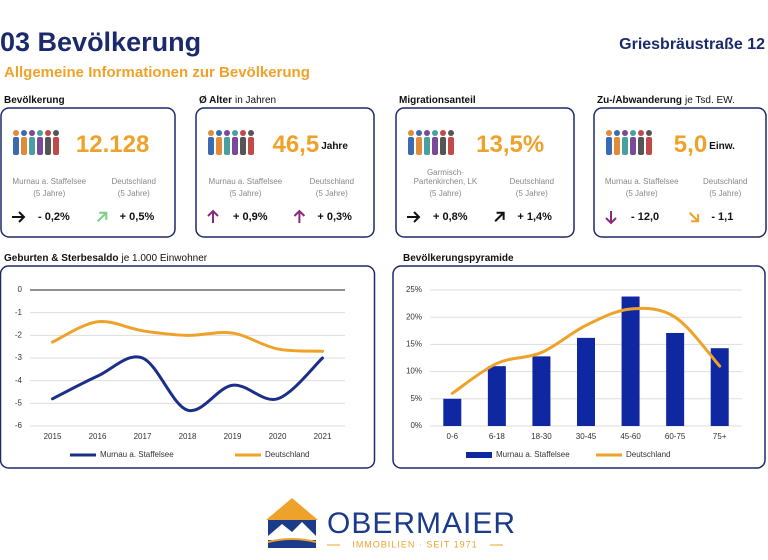 The image size is (768, 560). What do you see at coordinates (20, 289) in the screenshot?
I see `y-tick-label: 0` at bounding box center [20, 289].